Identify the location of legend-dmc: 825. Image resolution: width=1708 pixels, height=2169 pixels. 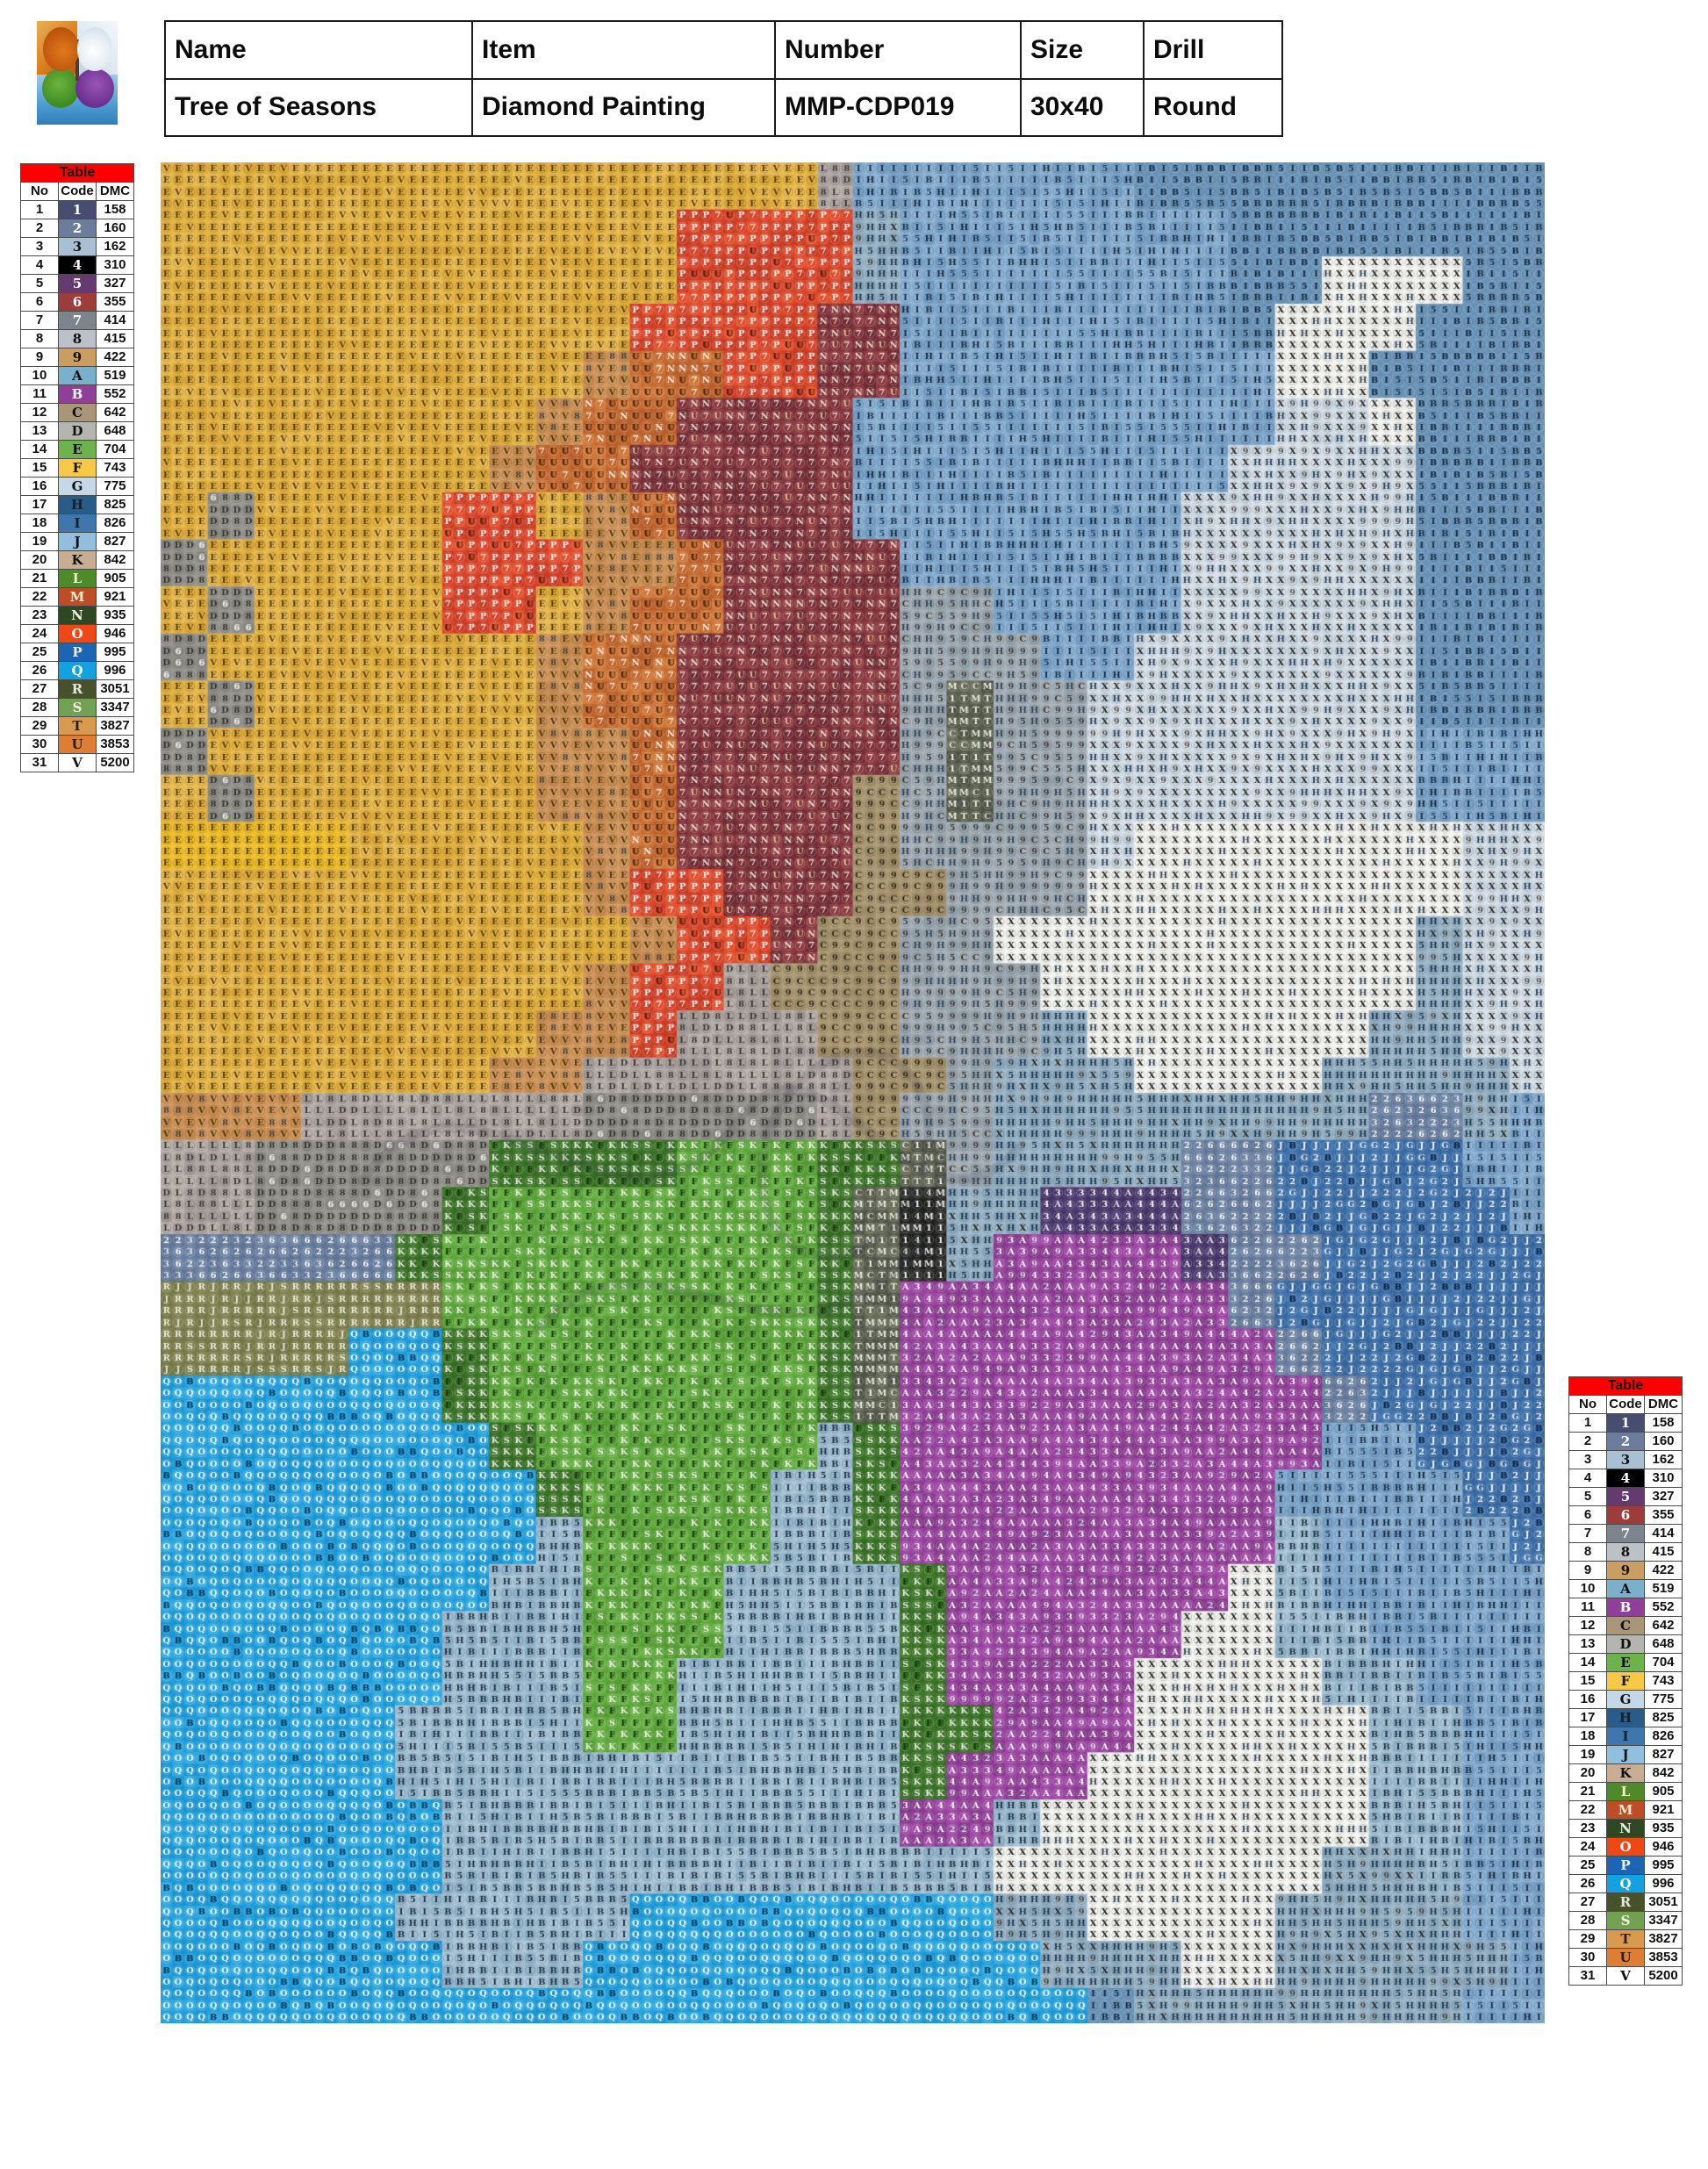
(115, 504).